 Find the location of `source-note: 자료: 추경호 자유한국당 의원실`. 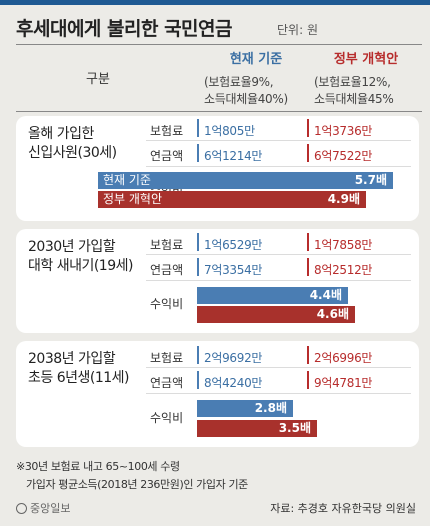

source-note: 자료: 추경호 자유한국당 의원실 is located at coordinates (343, 508).